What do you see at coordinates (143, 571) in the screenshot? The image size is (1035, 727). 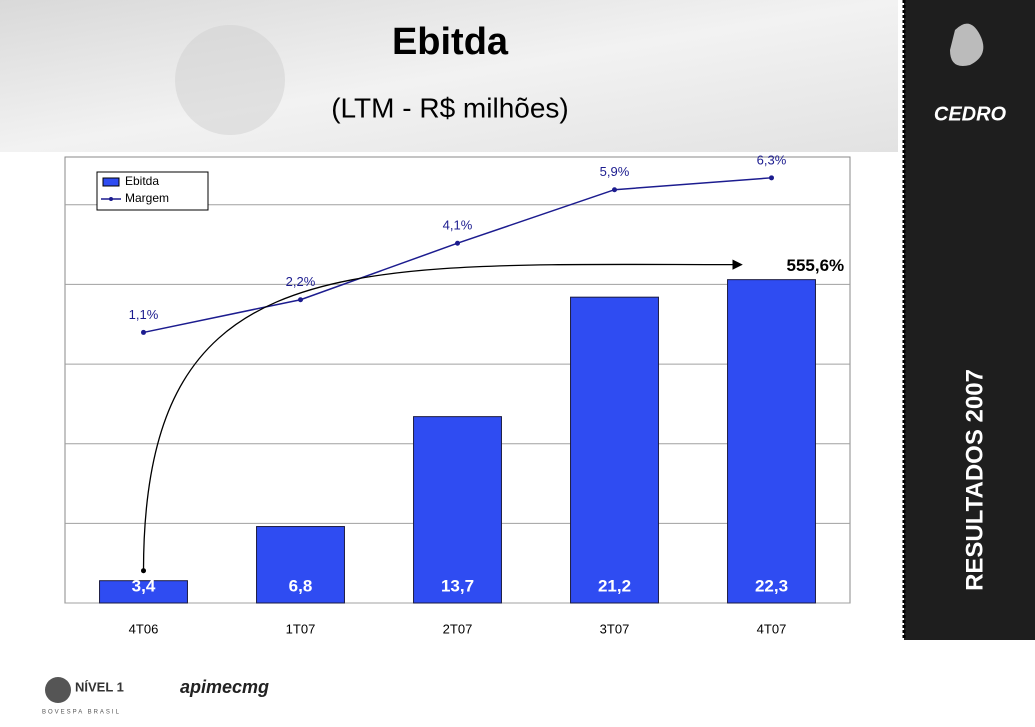 I see `annotation-dot` at bounding box center [143, 571].